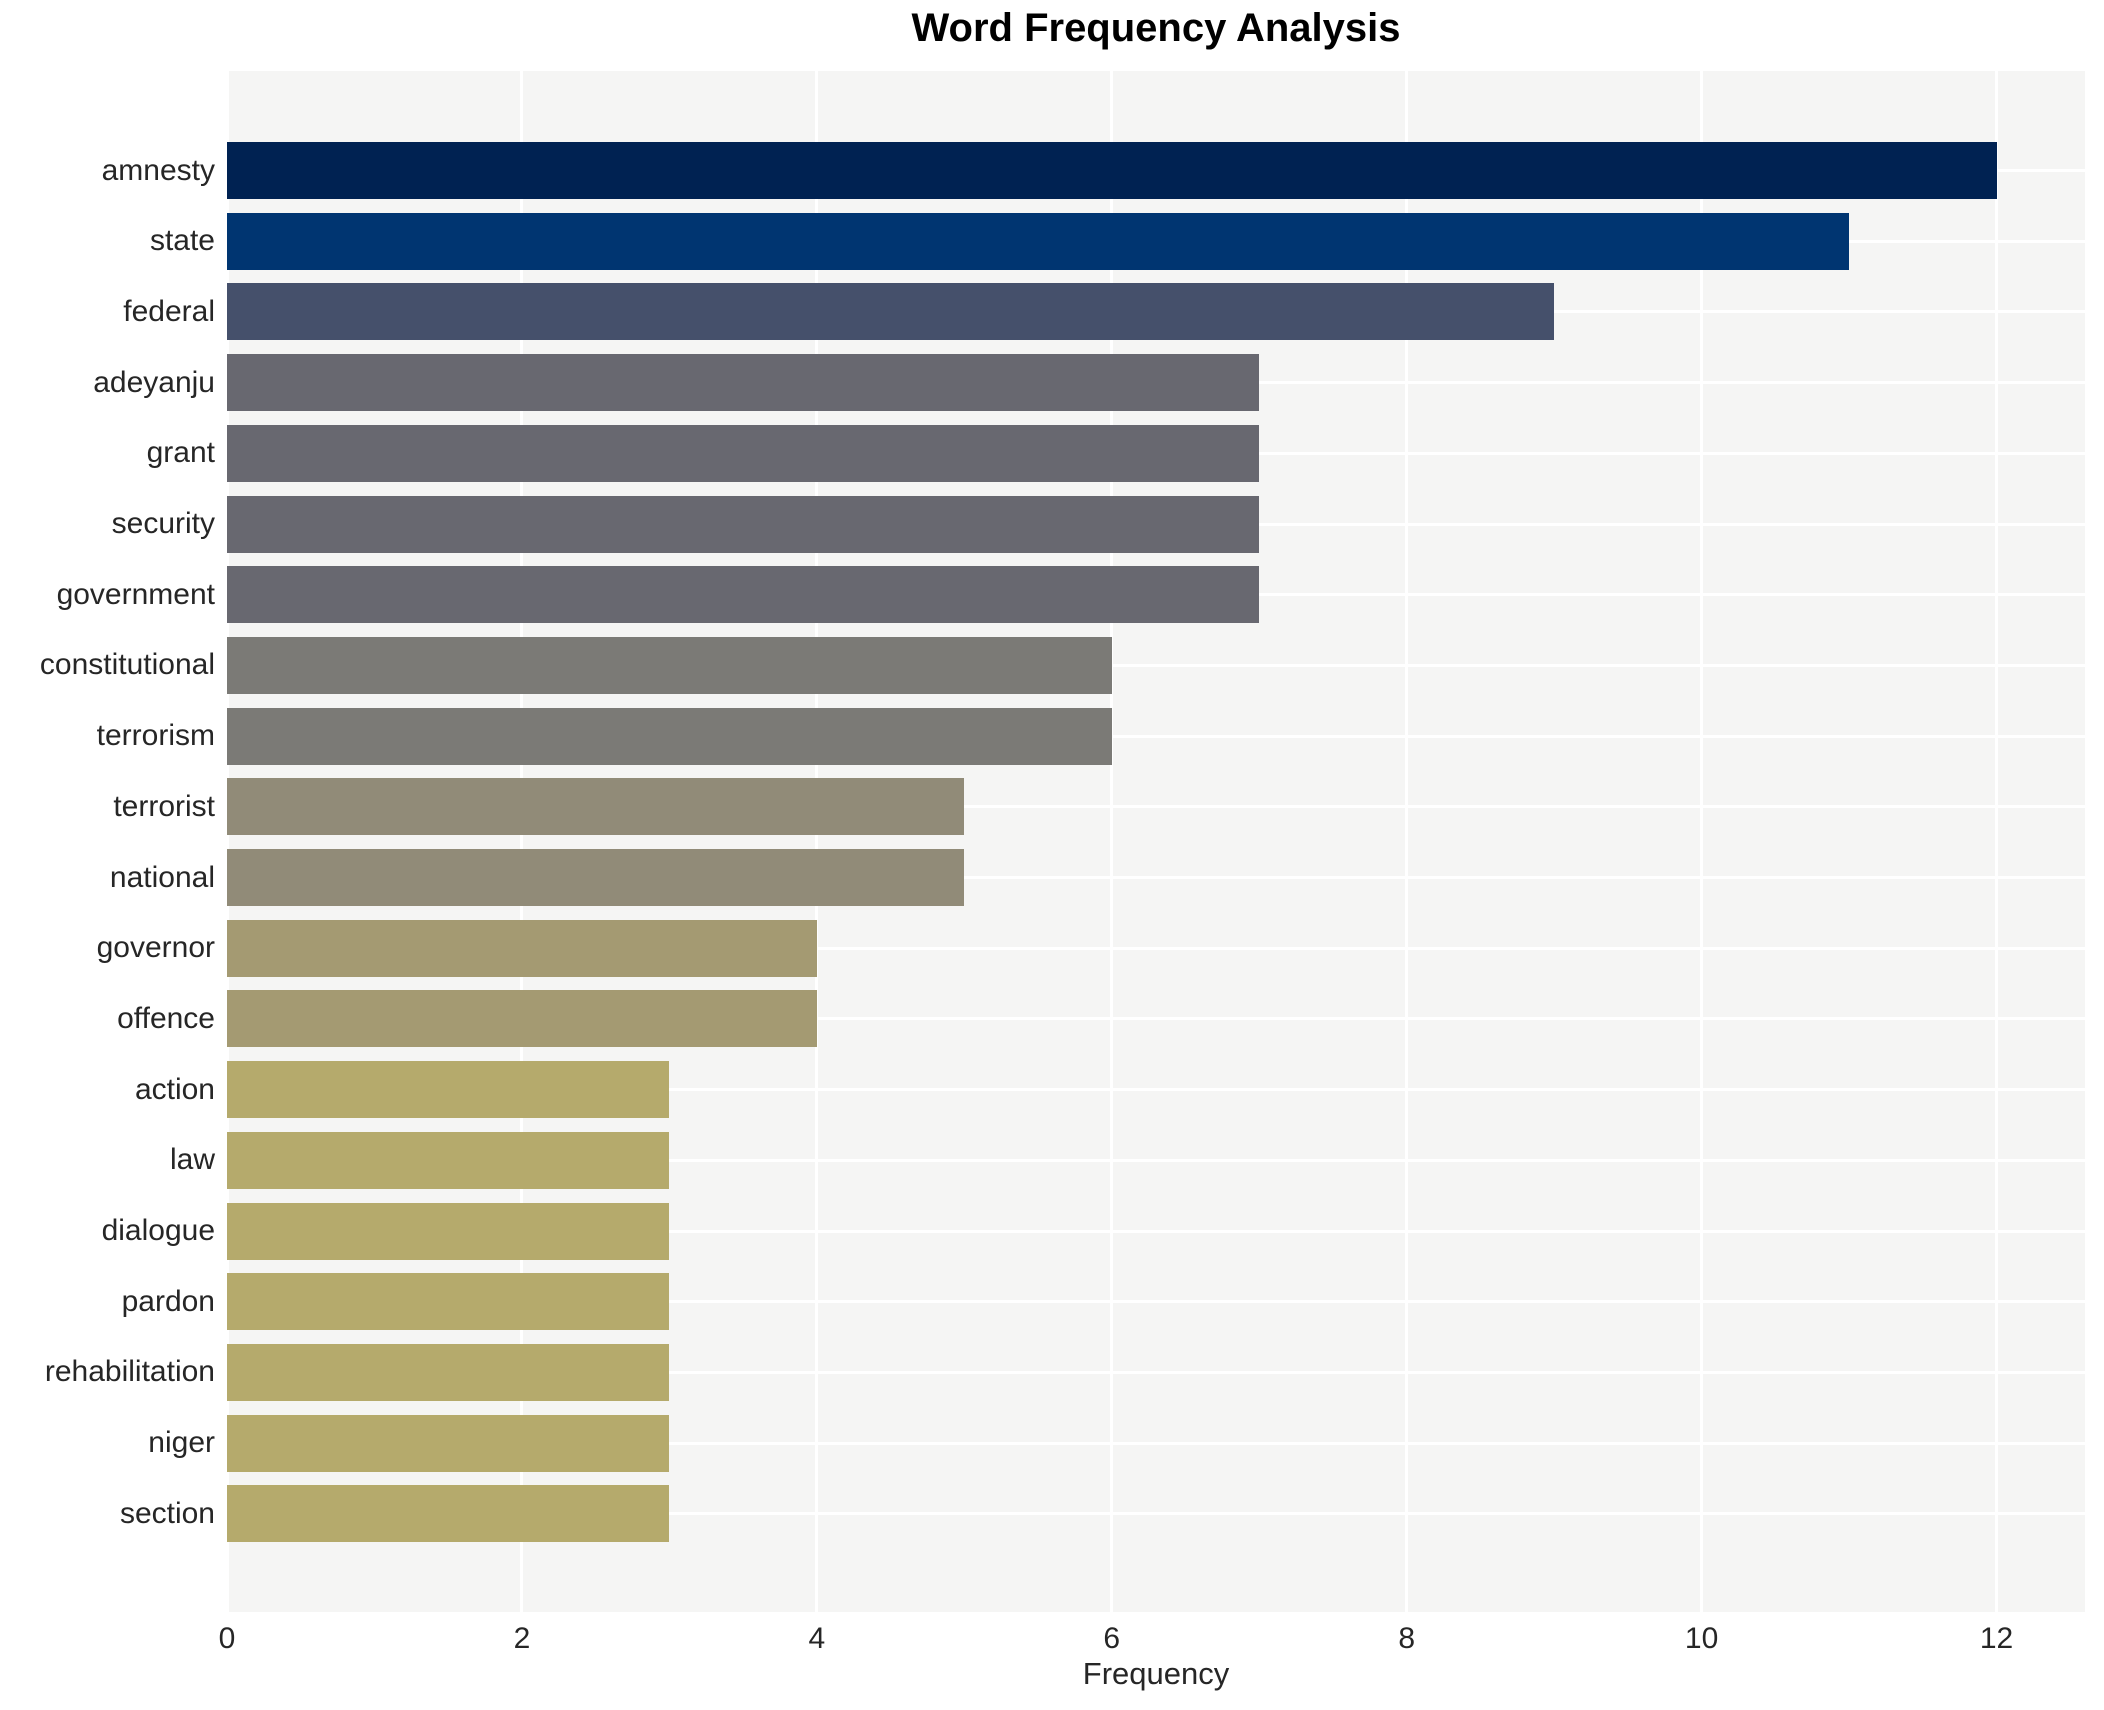 This screenshot has width=2104, height=1710. What do you see at coordinates (174, 1089) in the screenshot?
I see `y-tick-label: action` at bounding box center [174, 1089].